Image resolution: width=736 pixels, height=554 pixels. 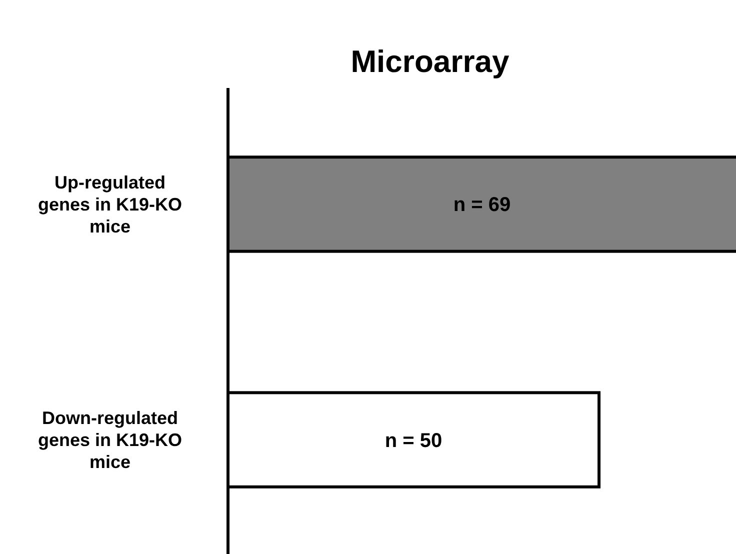 What do you see at coordinates (413, 441) in the screenshot?
I see `data-label: n = 50` at bounding box center [413, 441].